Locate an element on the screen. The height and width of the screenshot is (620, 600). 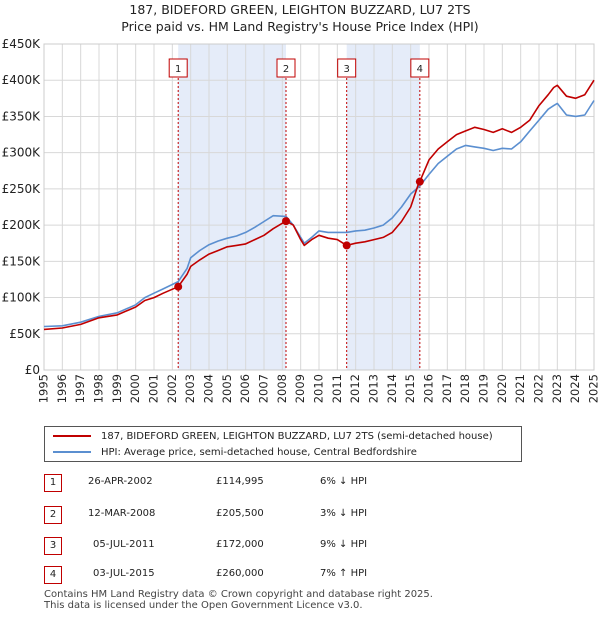
sale-label-text: 4 is located at coordinates (420, 69).